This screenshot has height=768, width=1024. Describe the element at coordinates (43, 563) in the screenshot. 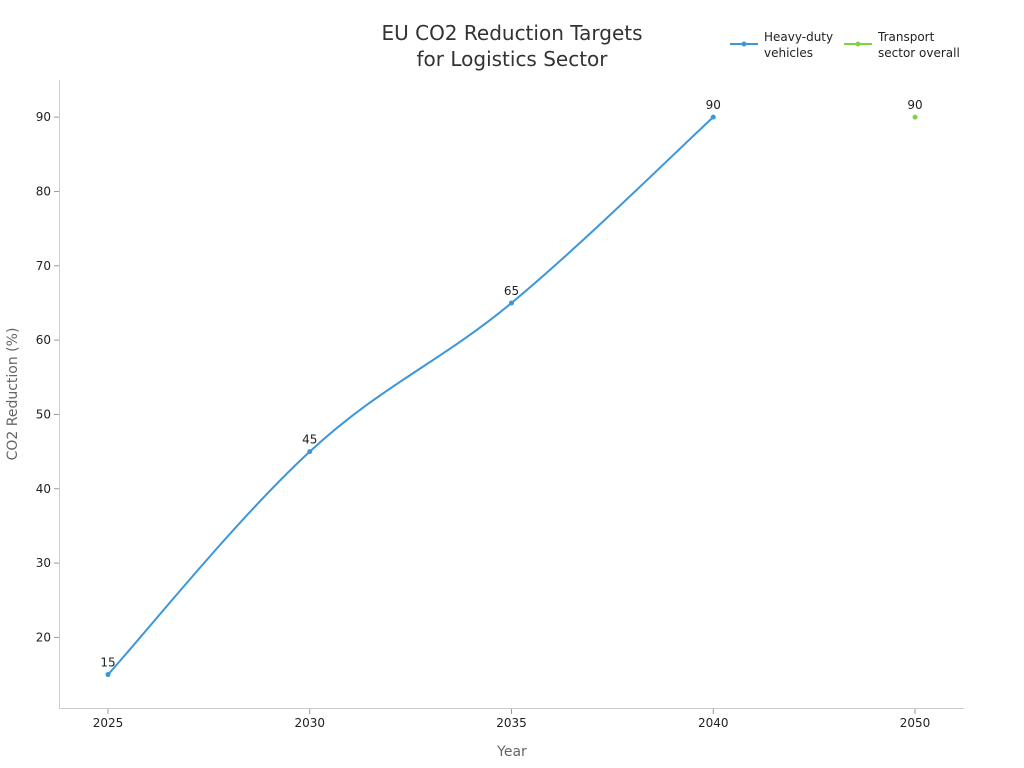

I see `y-tick-label-30: 30` at that location.